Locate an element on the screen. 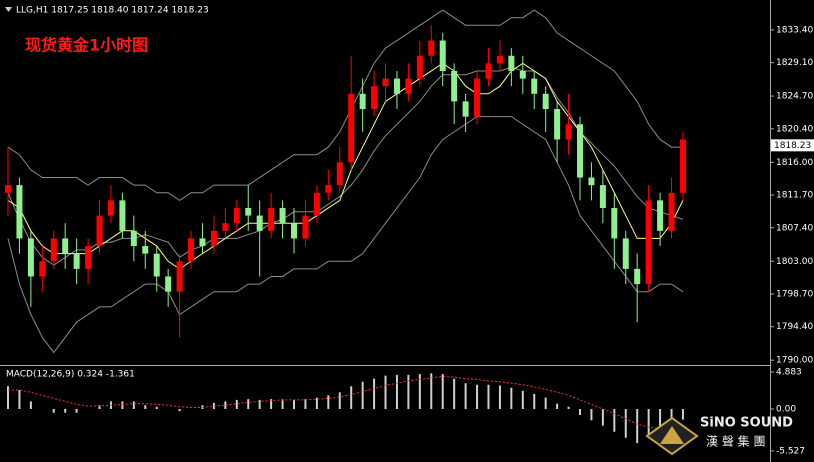 This screenshot has width=814, height=462. y-tick-label: 1811.70 is located at coordinates (794, 196).